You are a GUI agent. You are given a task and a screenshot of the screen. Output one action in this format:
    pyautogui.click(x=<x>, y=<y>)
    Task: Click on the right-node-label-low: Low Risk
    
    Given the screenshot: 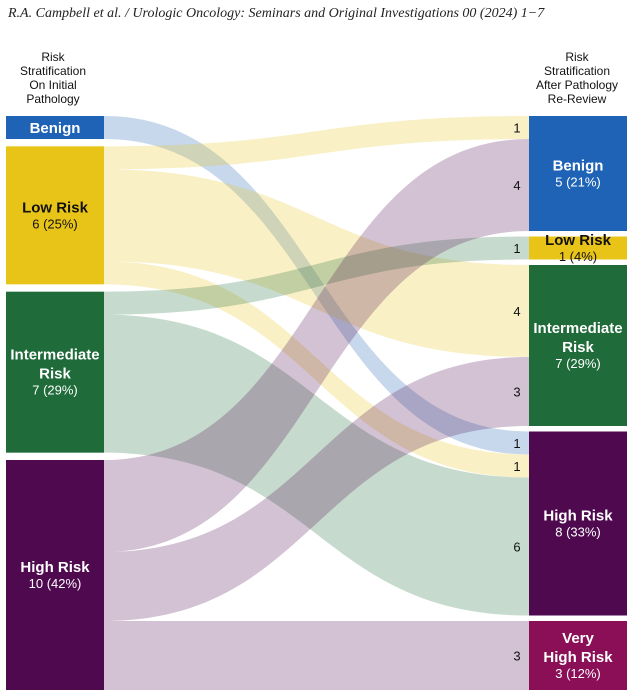 What is the action you would take?
    pyautogui.click(x=578, y=240)
    